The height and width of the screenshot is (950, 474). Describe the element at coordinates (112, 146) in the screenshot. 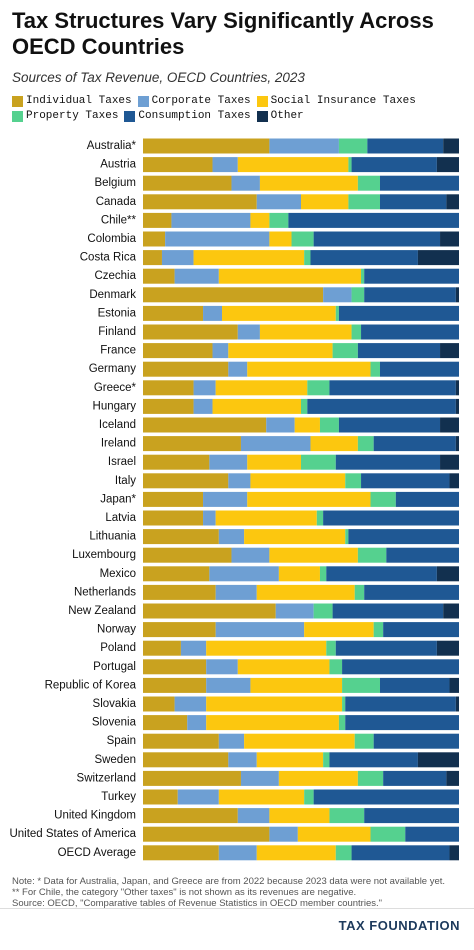

I see `y-tick-label: Australia*` at that location.